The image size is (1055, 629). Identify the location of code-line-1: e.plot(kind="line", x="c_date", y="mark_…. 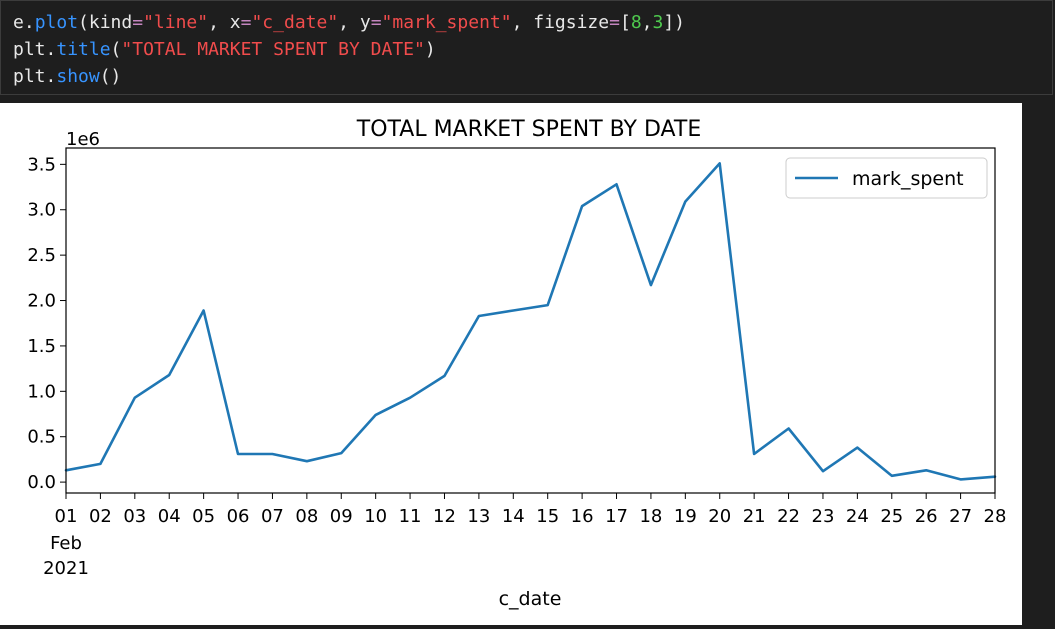
(526, 22).